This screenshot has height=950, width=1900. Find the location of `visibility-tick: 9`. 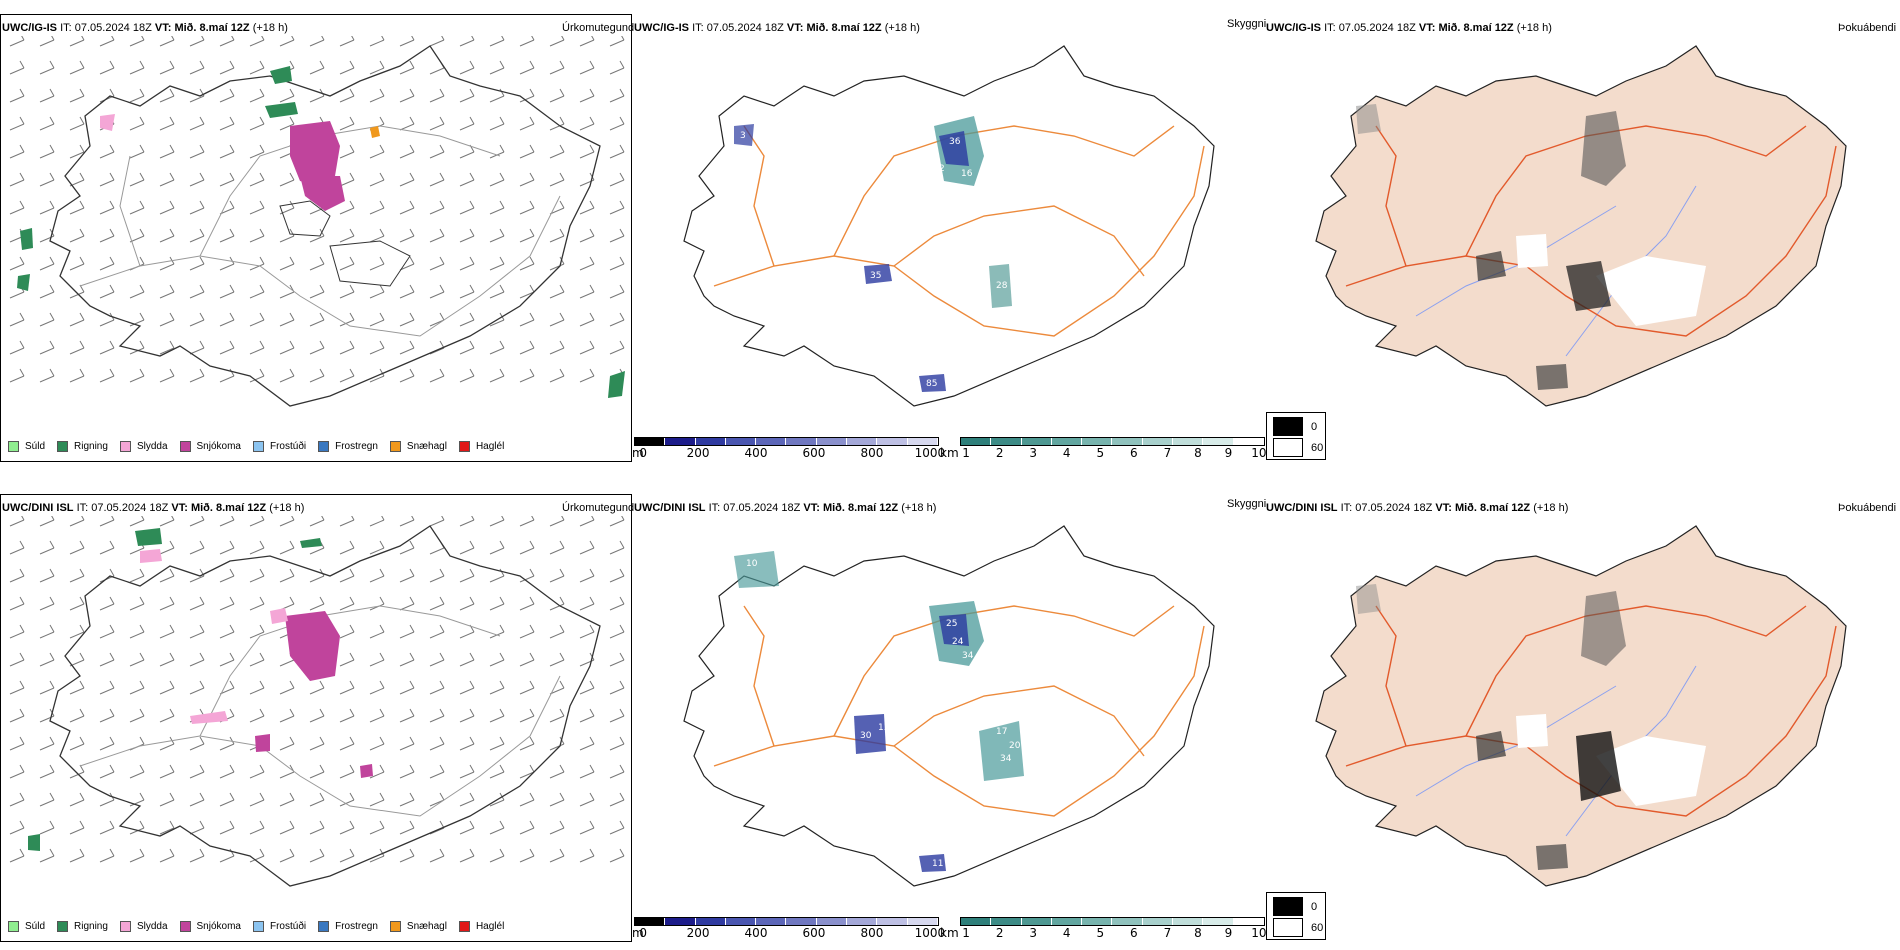

visibility-tick: 9 is located at coordinates (1228, 933).